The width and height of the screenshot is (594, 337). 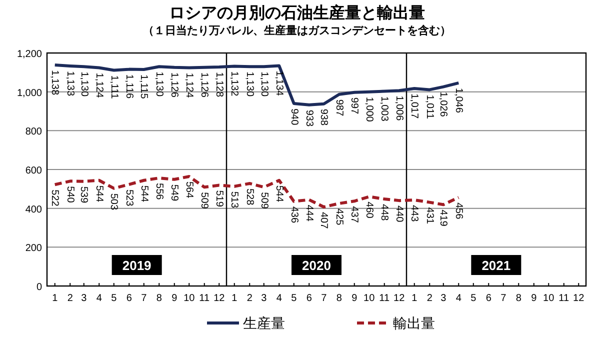 What do you see at coordinates (218, 85) in the screenshot?
I see `data-label: 1,128` at bounding box center [218, 85].